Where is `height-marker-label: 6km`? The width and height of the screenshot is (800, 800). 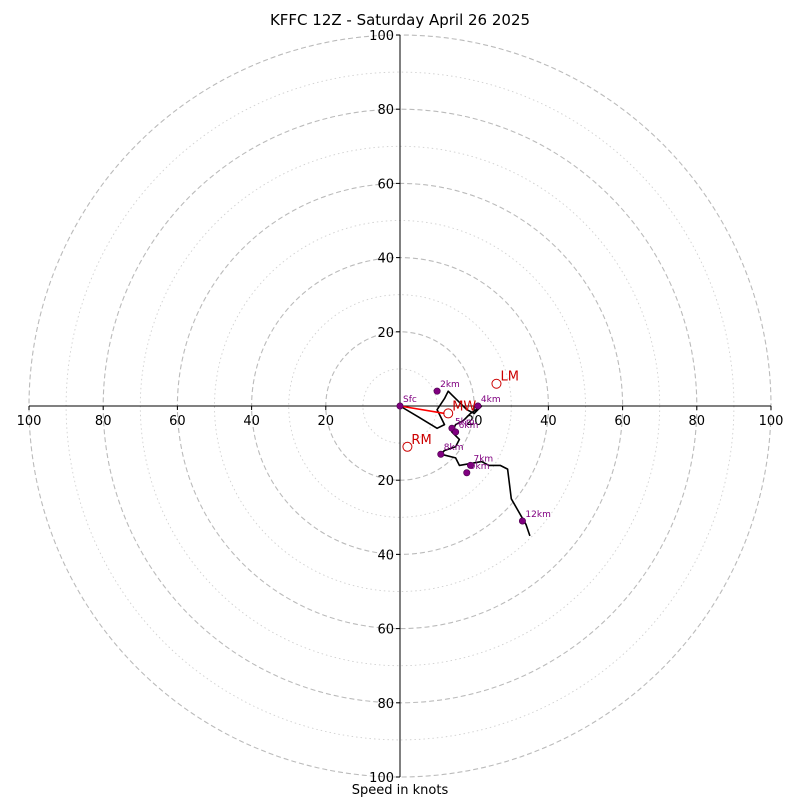 height-marker-label: 6km is located at coordinates (469, 426).